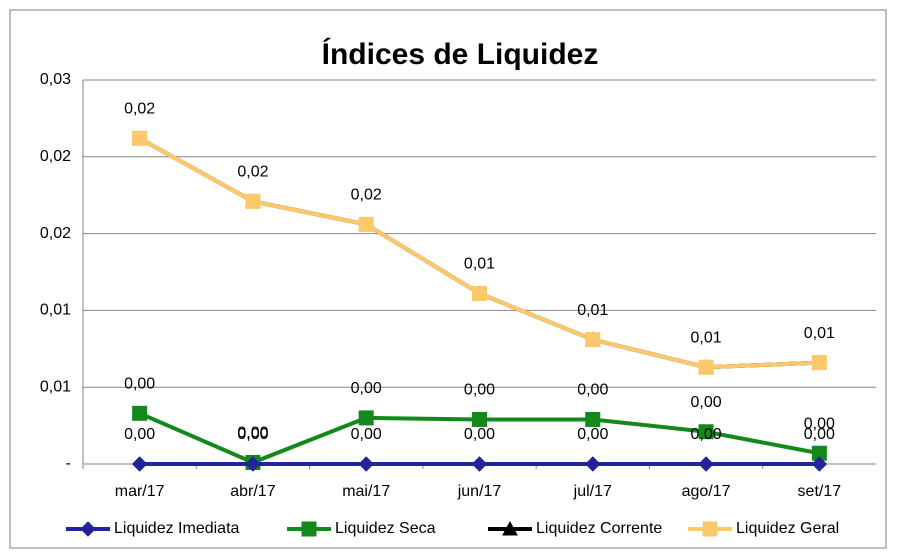  What do you see at coordinates (479, 491) in the screenshot?
I see `x-tick-label: jun/17` at bounding box center [479, 491].